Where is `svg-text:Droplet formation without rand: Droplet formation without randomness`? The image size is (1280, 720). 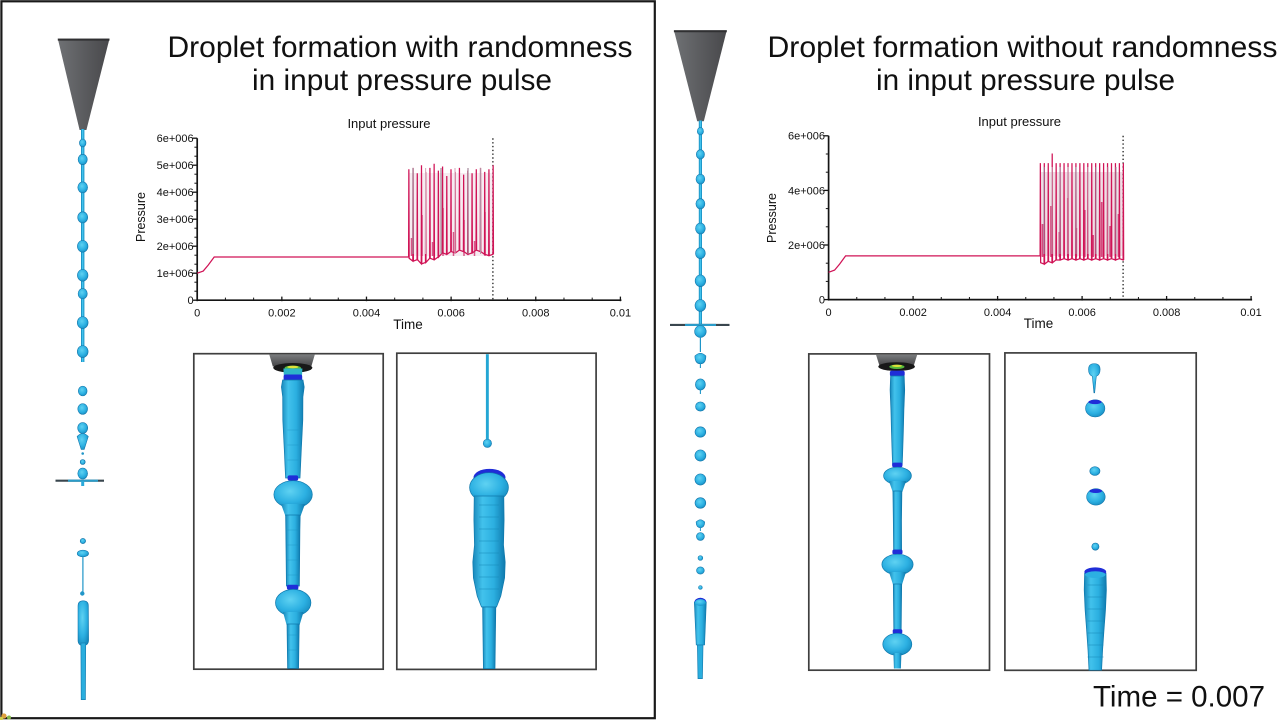 svg-text:Droplet formation without rand: Droplet formation without randomness is located at coordinates (1023, 47).